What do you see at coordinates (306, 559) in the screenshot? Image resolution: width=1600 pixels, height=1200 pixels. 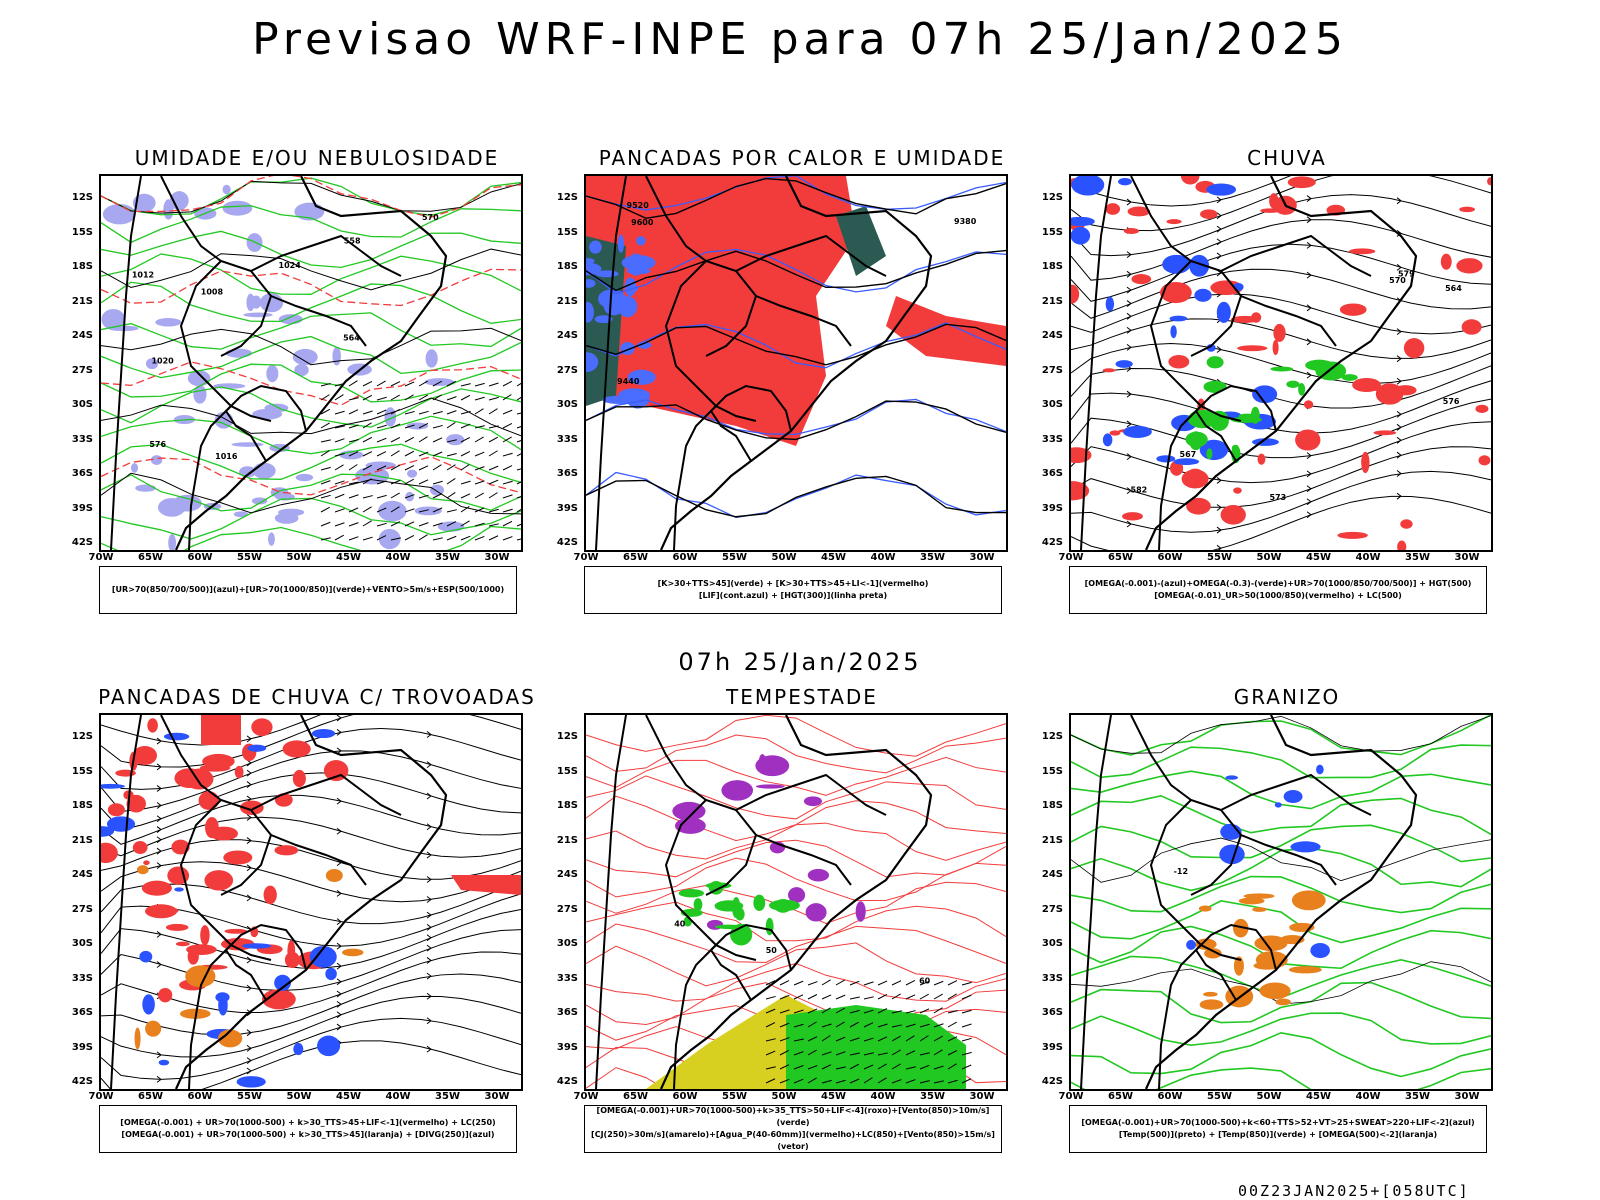 I see `longitude-axis: 70W 65W 60W 55W 50W 45W 40W 35W 30W` at bounding box center [306, 559].